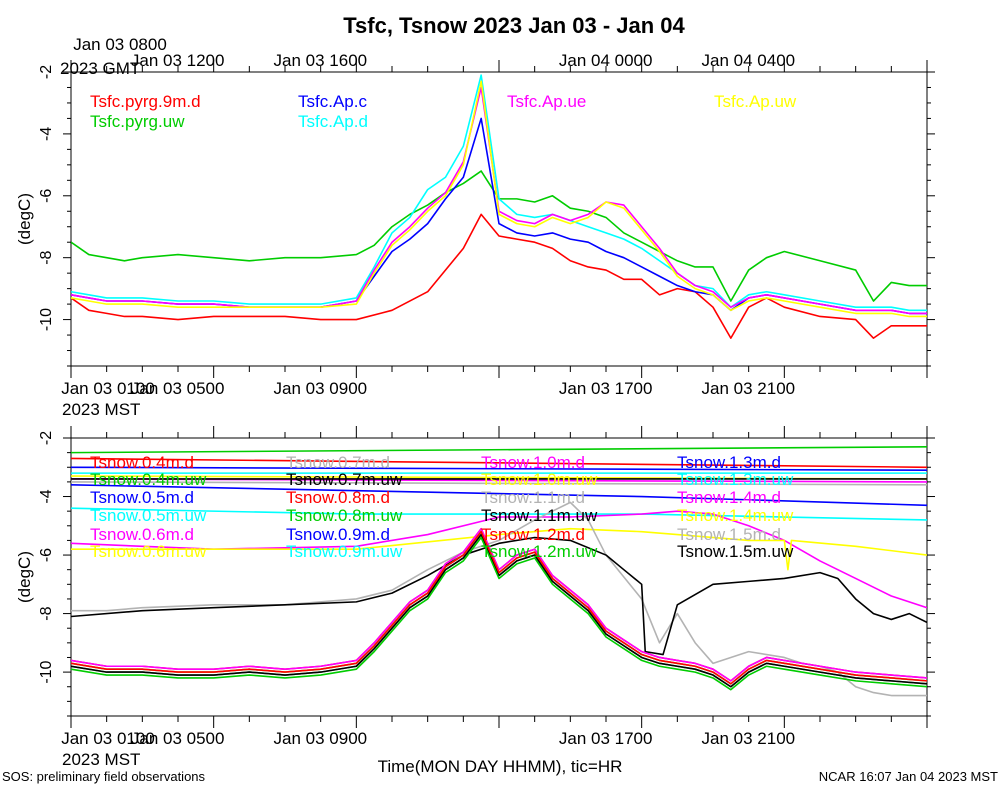  What do you see at coordinates (514, 25) in the screenshot?
I see `chart-title: Tsfc, Tsnow 2023 Jan 03 - Jan 04` at bounding box center [514, 25].